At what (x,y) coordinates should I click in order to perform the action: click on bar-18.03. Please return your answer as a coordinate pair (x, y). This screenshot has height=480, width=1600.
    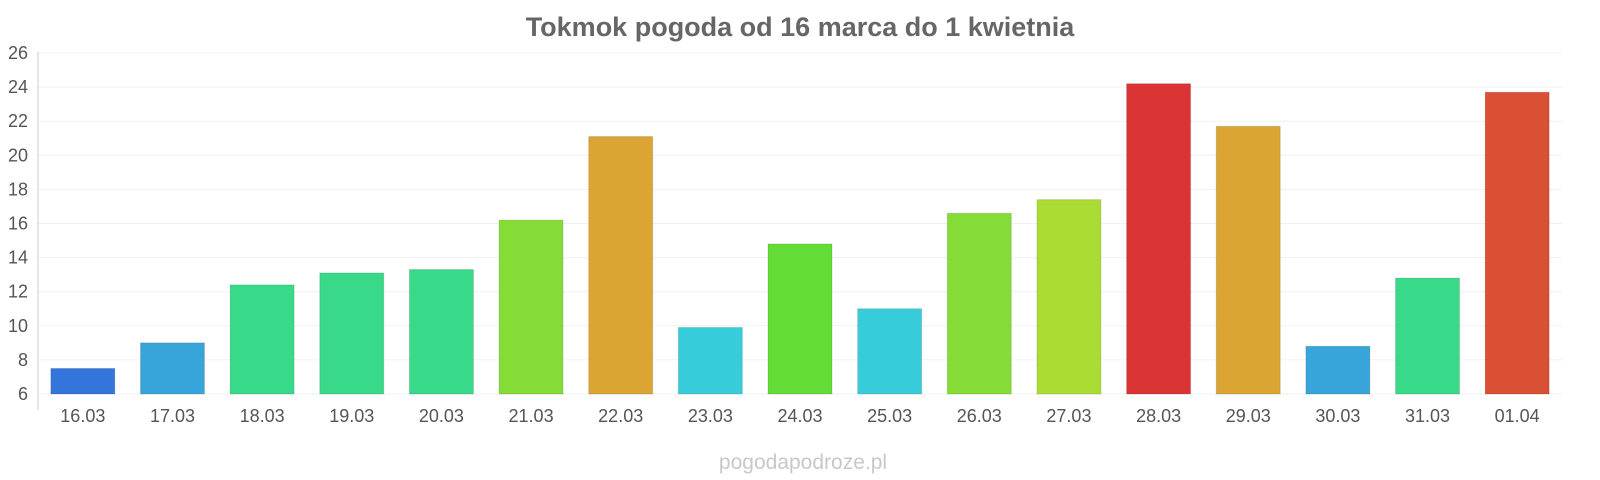
    Looking at the image, I should click on (262, 339).